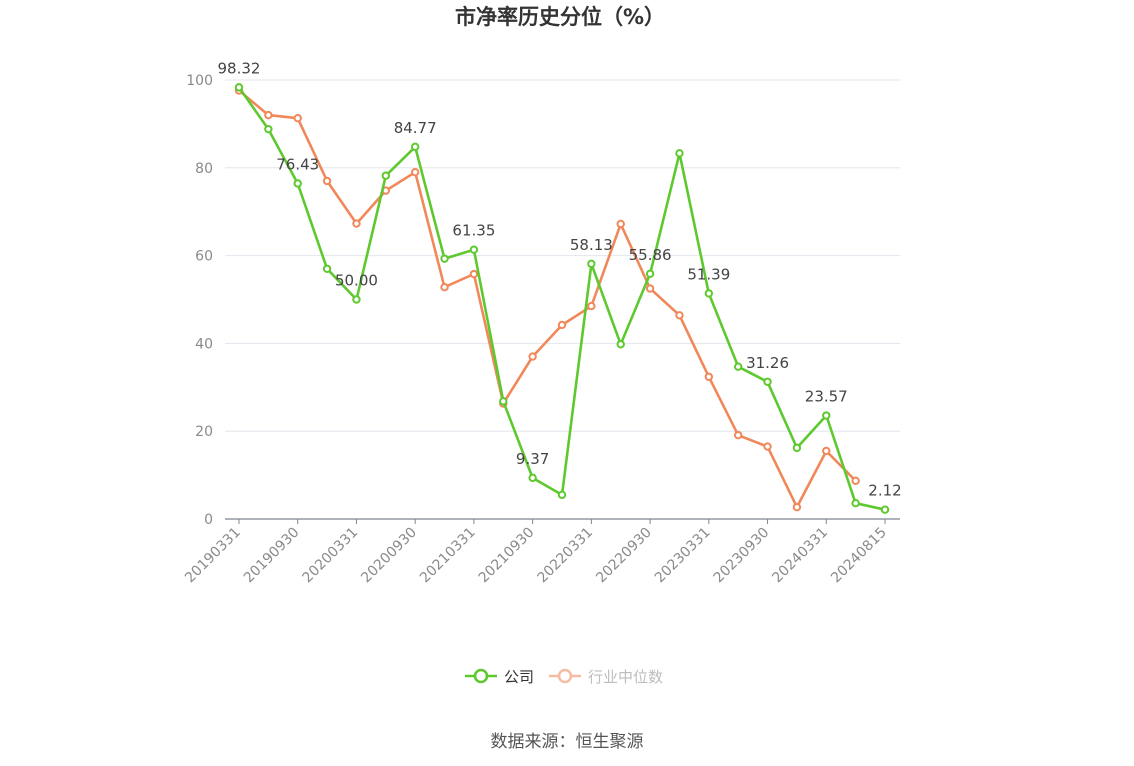 The height and width of the screenshot is (766, 1134). I want to click on x-tick-label: 20190331, so click(213, 556).